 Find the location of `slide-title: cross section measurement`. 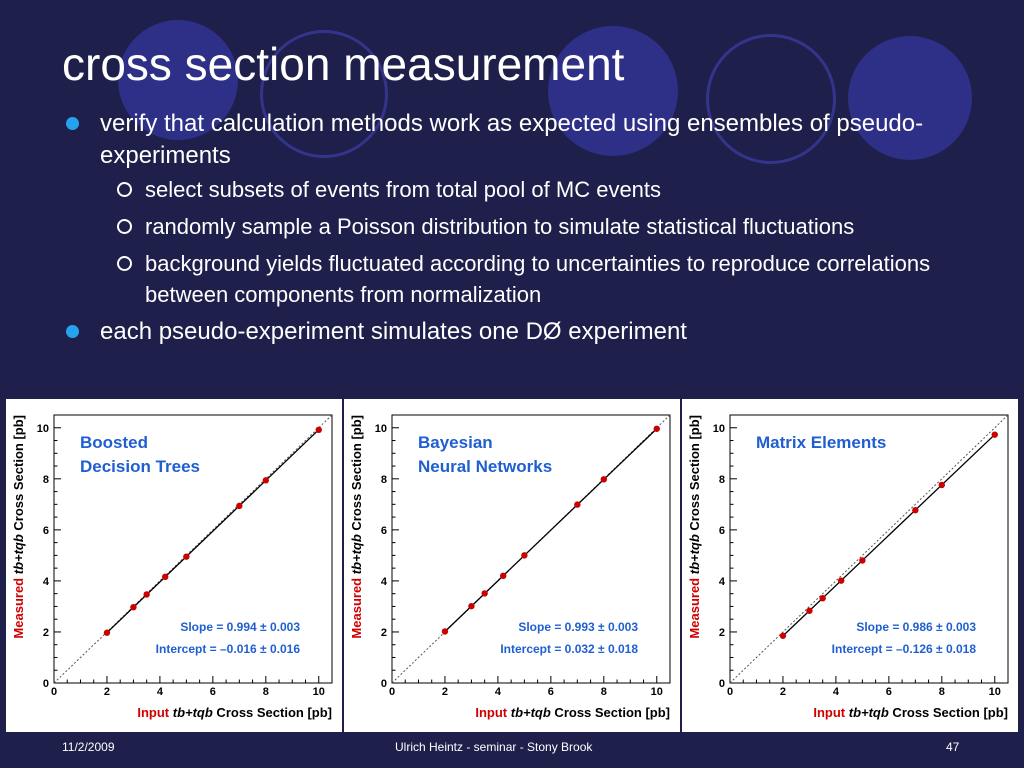

slide-title: cross section measurement is located at coordinates (343, 64).